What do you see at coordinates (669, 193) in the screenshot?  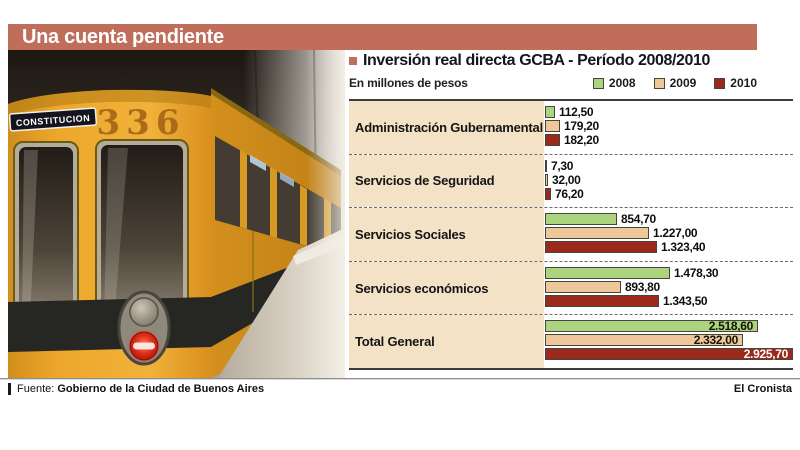 I see `bar-line: 76,20` at bounding box center [669, 193].